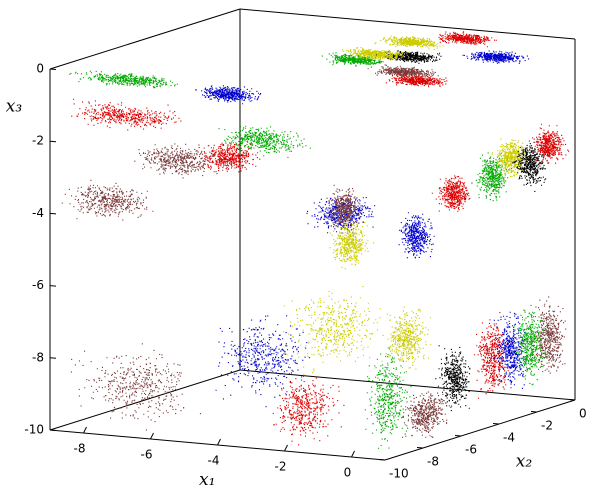 The height and width of the screenshot is (491, 589). What do you see at coordinates (583, 414) in the screenshot?
I see `y-tick-label: 0` at bounding box center [583, 414].